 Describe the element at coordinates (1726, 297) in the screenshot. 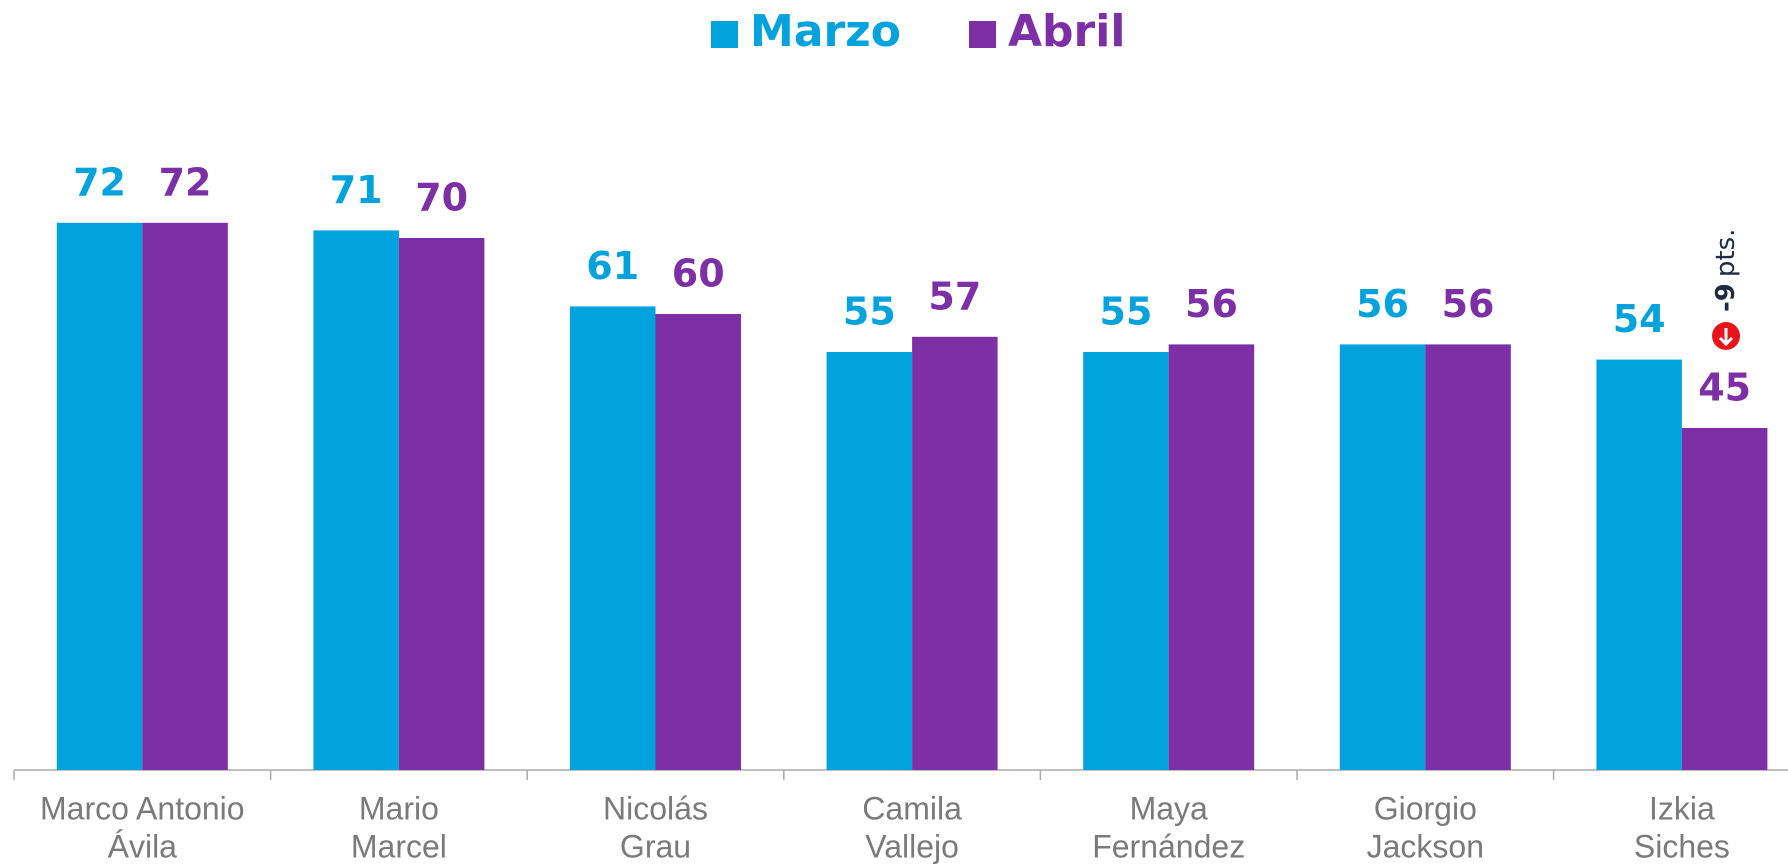

I see `change-value: -9` at that location.